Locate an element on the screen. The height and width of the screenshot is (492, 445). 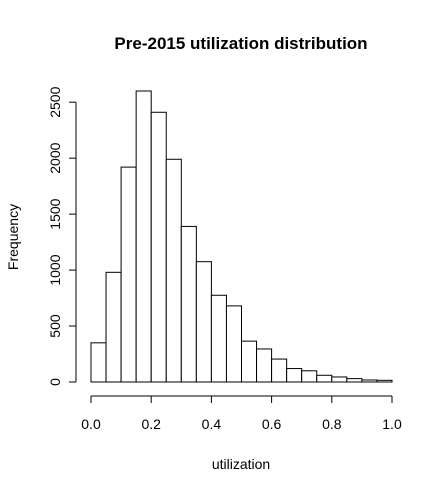
y-tick-label: 2500 is located at coordinates (55, 101).